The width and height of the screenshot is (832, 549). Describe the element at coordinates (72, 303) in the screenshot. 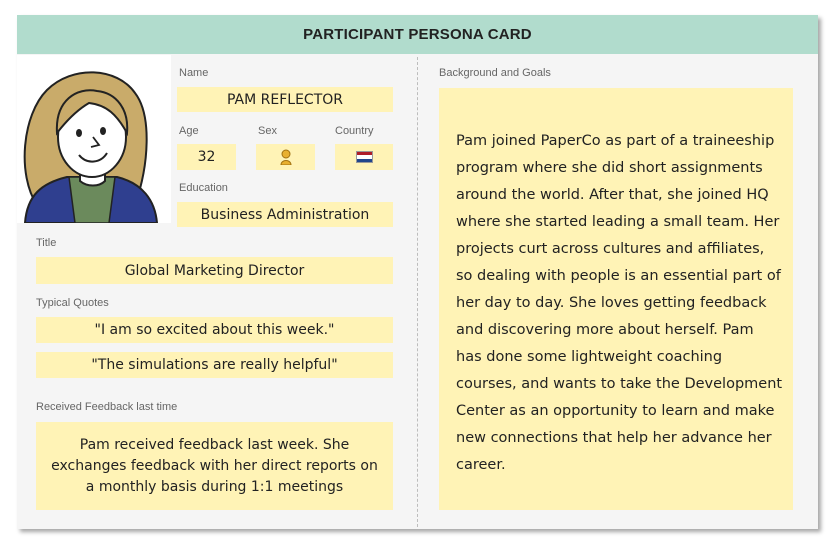

I see `quotes-label: Typical Quotes` at that location.